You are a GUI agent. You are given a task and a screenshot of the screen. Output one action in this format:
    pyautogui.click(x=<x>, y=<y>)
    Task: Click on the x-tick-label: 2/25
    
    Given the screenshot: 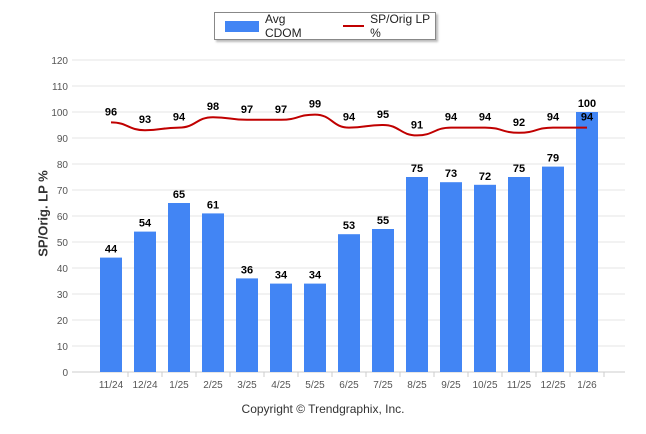 What is the action you would take?
    pyautogui.click(x=213, y=385)
    